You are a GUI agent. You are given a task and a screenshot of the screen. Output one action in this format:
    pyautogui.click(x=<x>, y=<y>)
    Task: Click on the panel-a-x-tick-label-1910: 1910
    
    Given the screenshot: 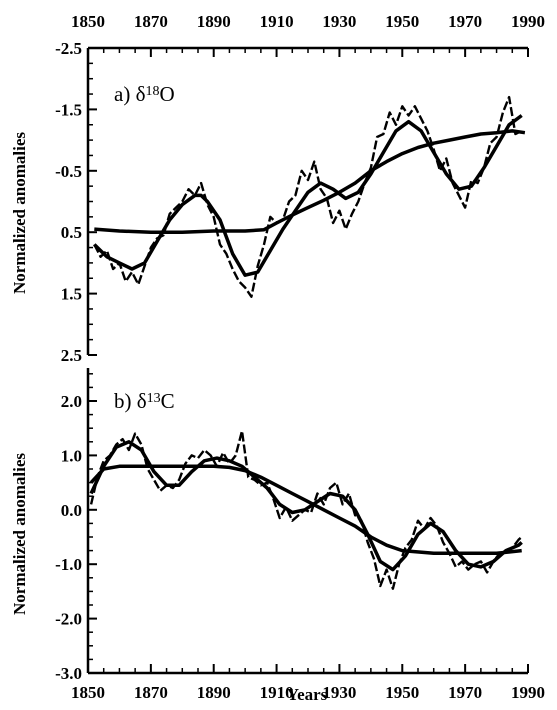 What is the action you would take?
    pyautogui.click(x=277, y=21)
    